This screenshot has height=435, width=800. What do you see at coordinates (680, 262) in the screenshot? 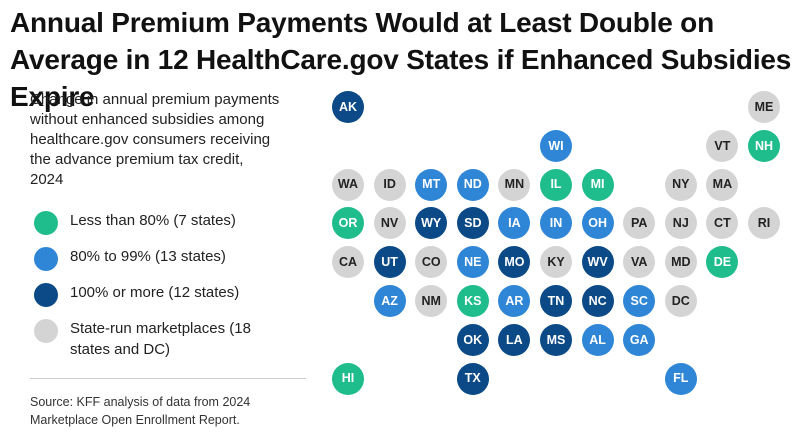
I see `state-tile-md: MD` at bounding box center [680, 262].